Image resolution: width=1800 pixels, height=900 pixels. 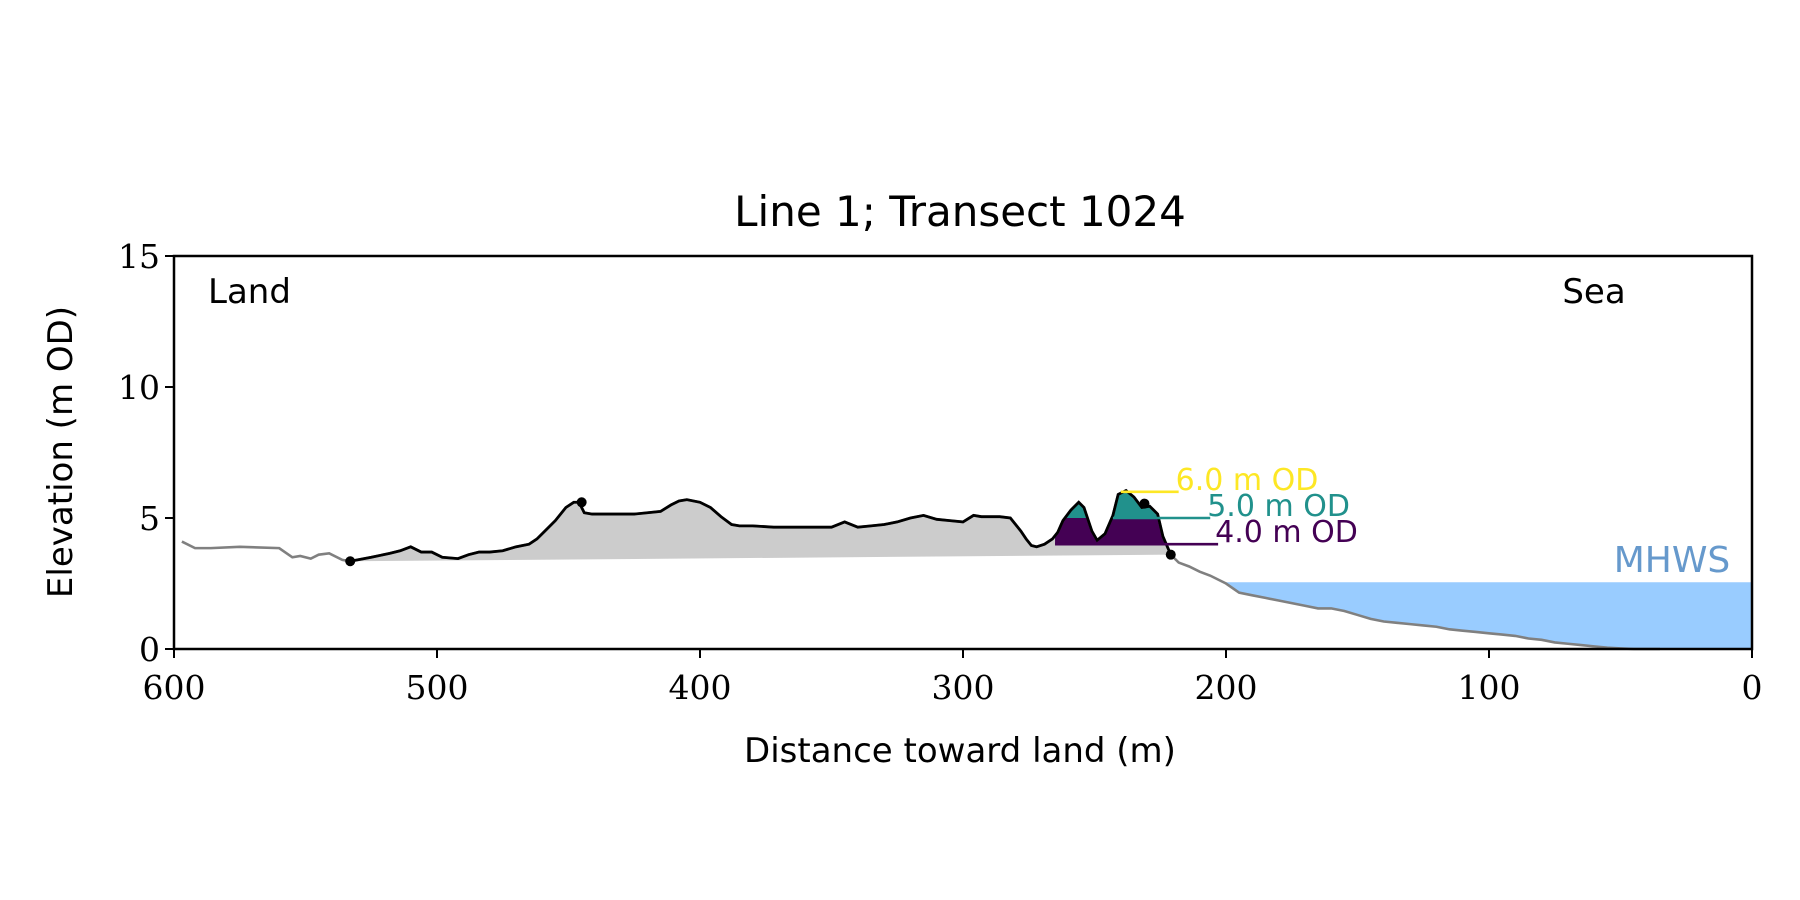 What do you see at coordinates (1672, 560) in the screenshot?
I see `mhws-label: MHWS` at bounding box center [1672, 560].